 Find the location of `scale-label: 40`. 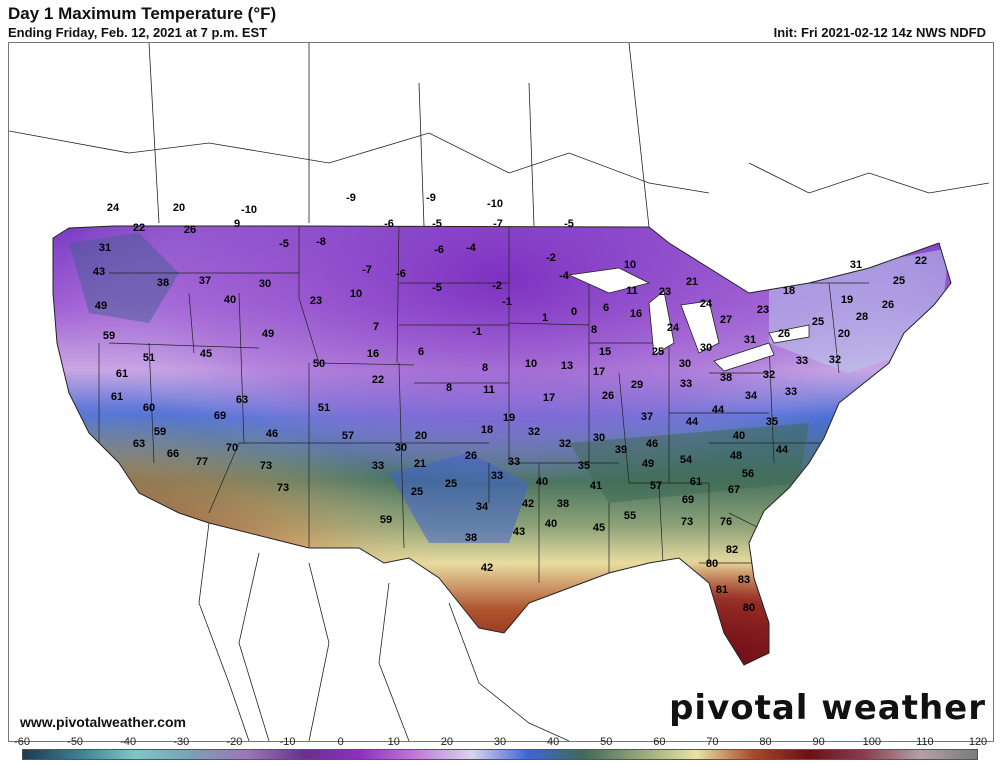

scale-label: 40 is located at coordinates (553, 742).